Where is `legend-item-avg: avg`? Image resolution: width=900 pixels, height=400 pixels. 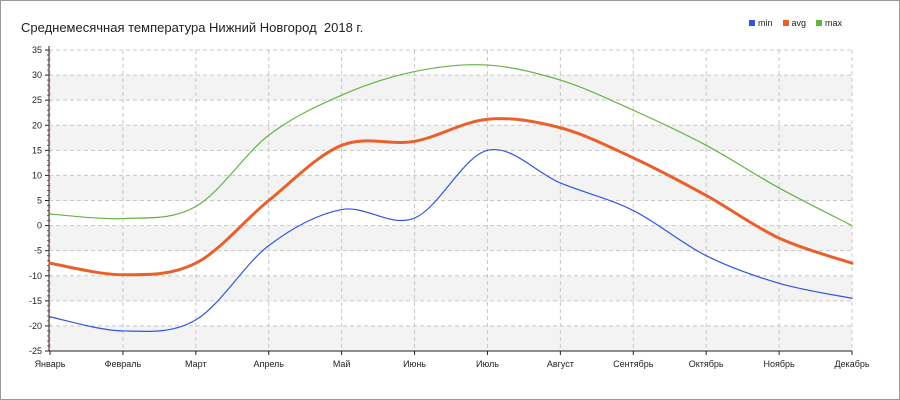 legend-item-avg: avg is located at coordinates (794, 23).